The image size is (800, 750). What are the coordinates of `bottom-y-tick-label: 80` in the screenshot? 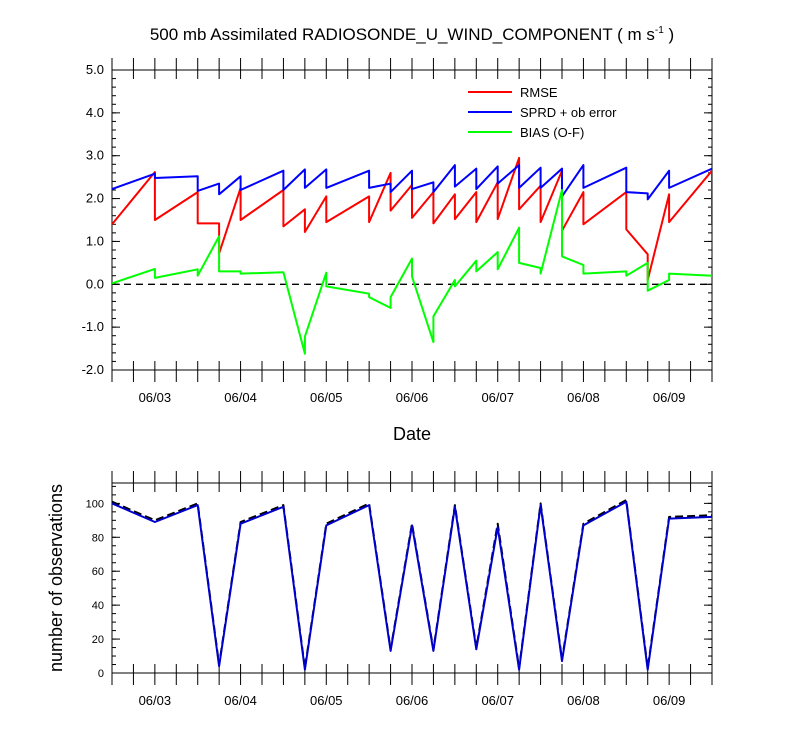 It's located at (98, 538).